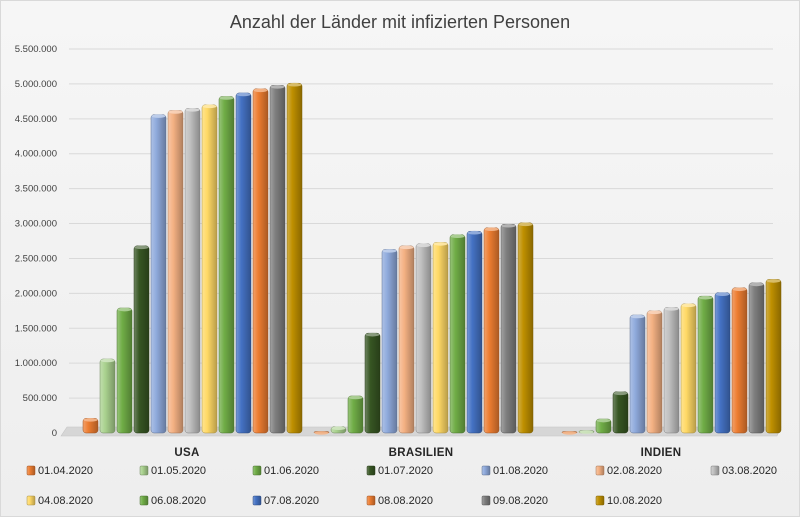 This screenshot has height=517, width=800. Describe the element at coordinates (178, 471) in the screenshot. I see `svg-text: 01.05.2020` at that location.